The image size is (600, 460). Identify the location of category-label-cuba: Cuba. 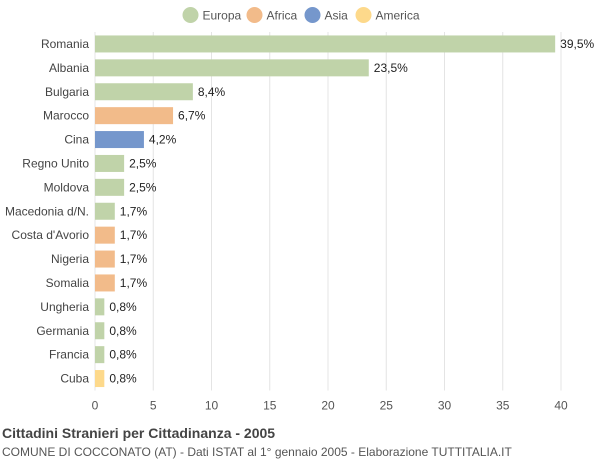
(74, 379).